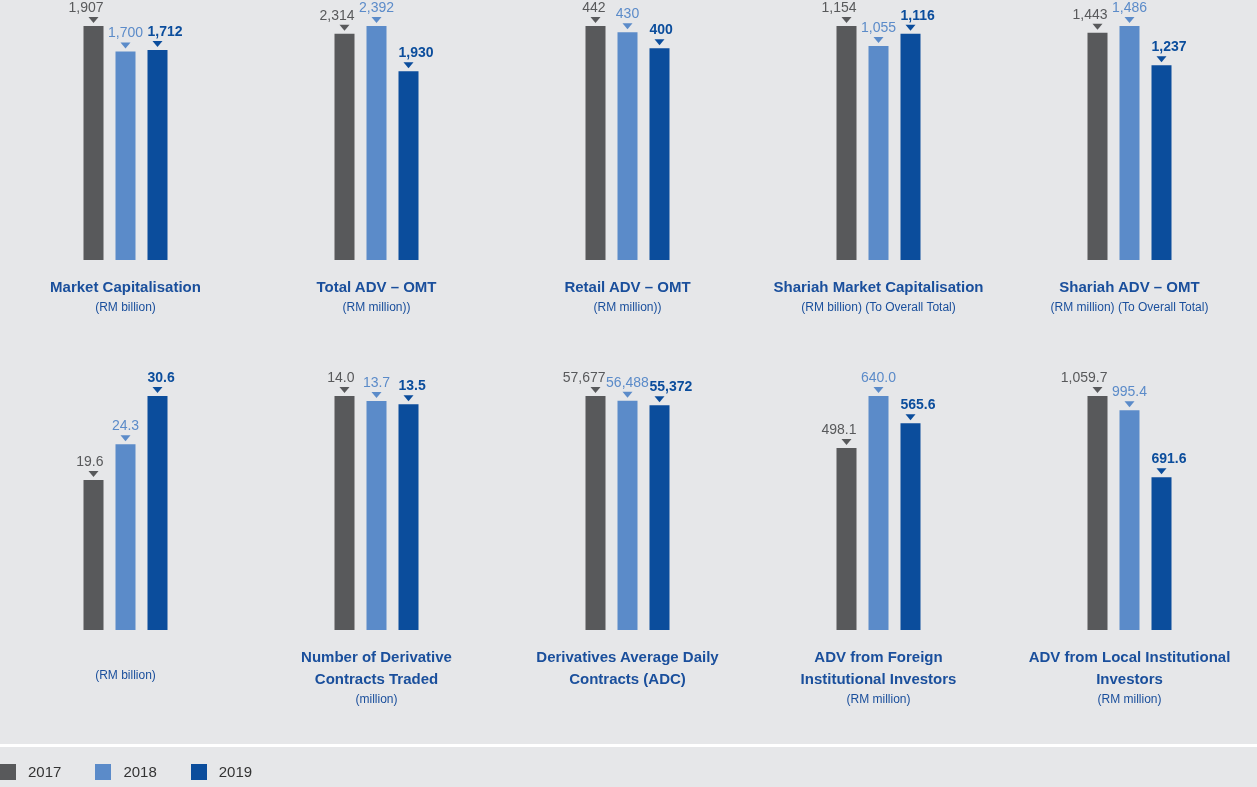 This screenshot has height=787, width=1257. Describe the element at coordinates (376, 382) in the screenshot. I see `data-label: 13.7` at that location.